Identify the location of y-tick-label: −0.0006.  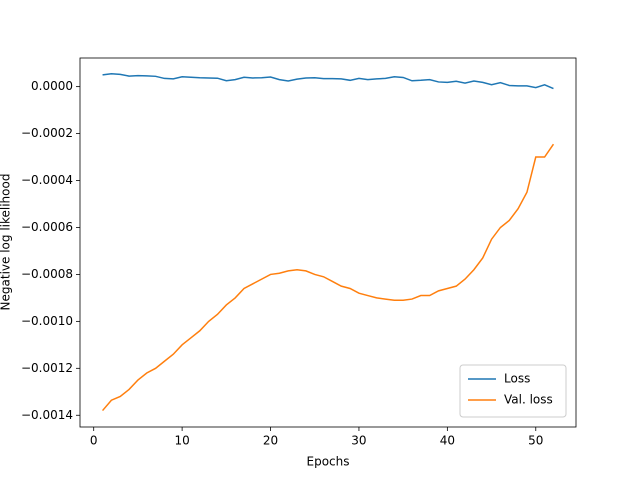
(47, 227).